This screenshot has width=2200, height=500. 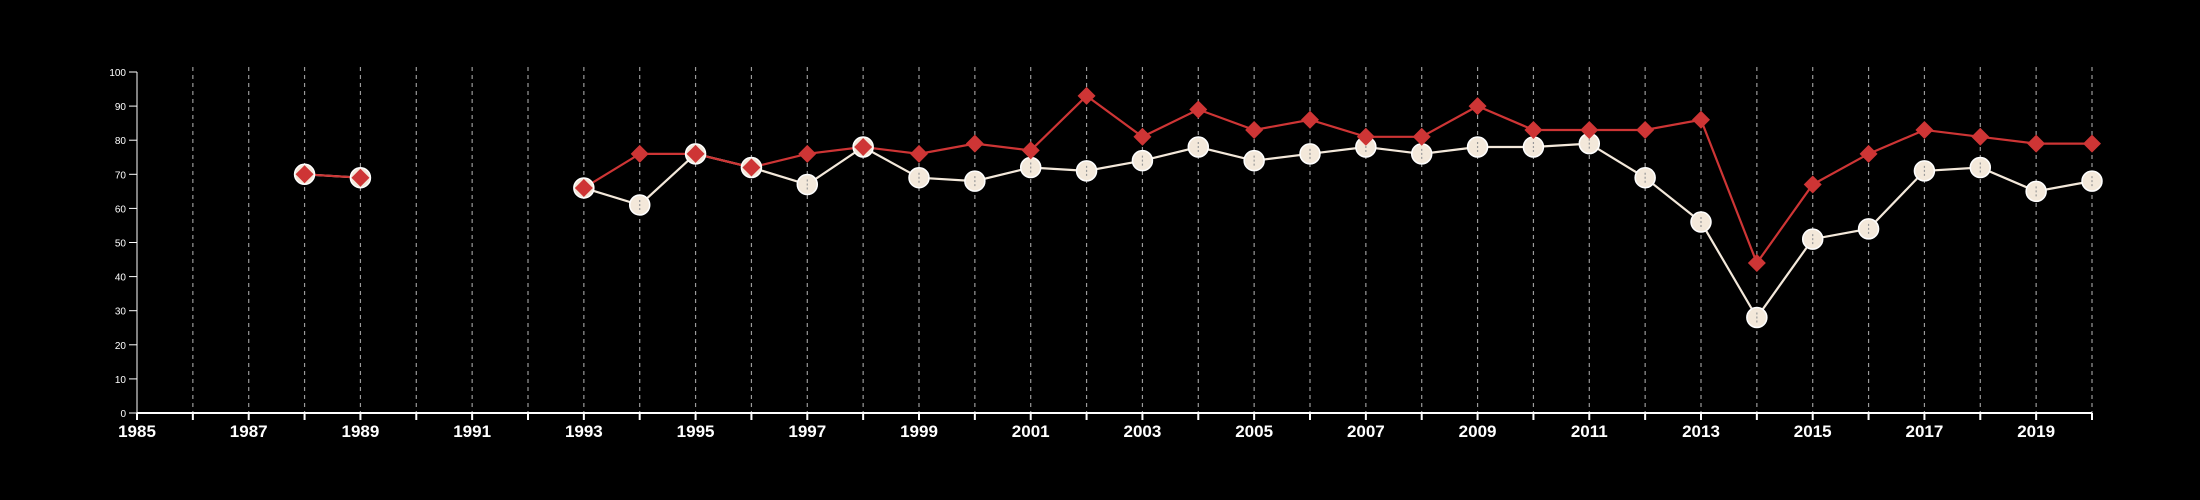 I want to click on y-tick-label: 60, so click(x=121, y=209).